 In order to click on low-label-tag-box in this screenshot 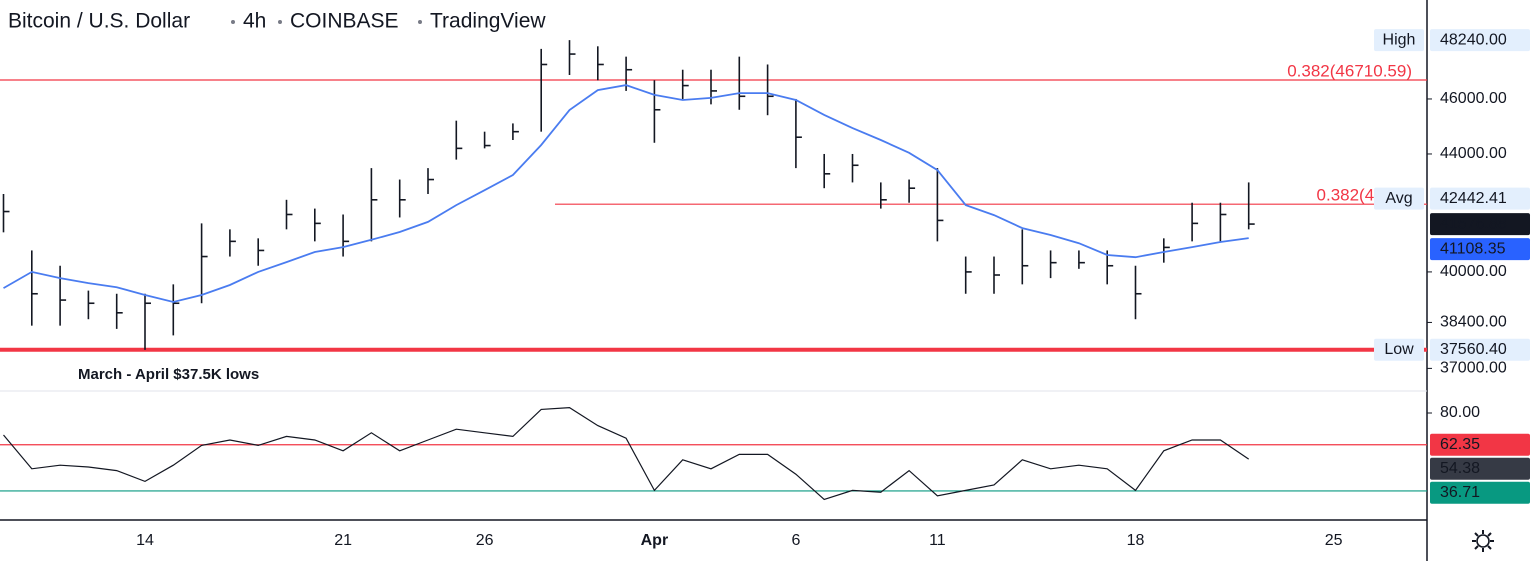, I will do `click(1399, 349)`.